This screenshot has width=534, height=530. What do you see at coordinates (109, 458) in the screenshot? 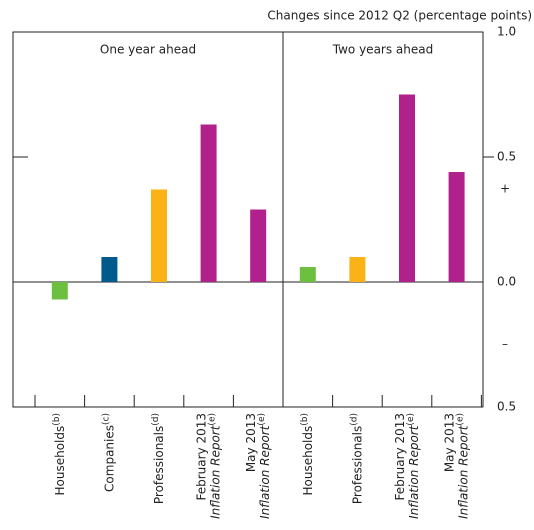
I see `category-text: Companies` at bounding box center [109, 458].